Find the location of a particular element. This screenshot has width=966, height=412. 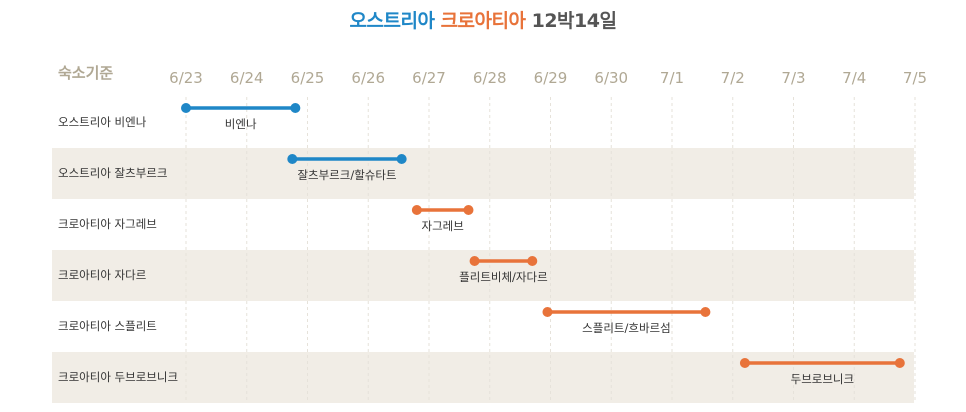

date-tick-label: 7/5 is located at coordinates (915, 78).